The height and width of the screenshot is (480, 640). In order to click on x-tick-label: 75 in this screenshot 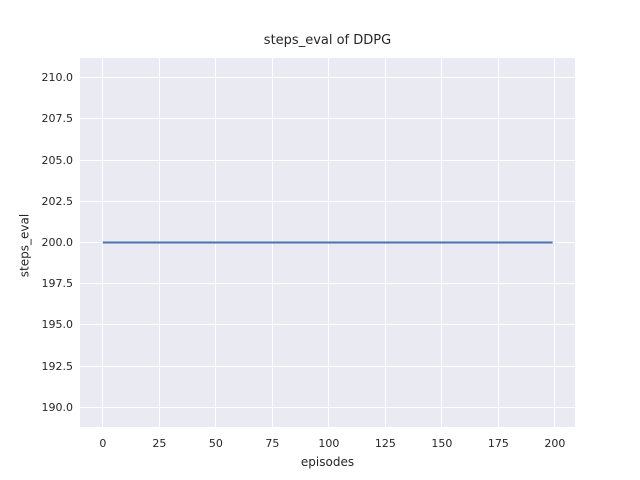, I will do `click(272, 443)`.